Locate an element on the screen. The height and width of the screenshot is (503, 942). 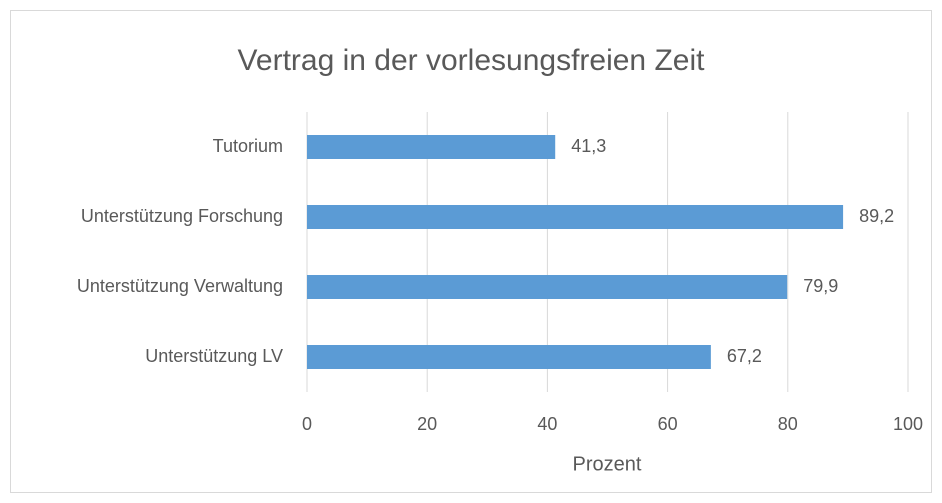
x-tick-label: 20 is located at coordinates (427, 424).